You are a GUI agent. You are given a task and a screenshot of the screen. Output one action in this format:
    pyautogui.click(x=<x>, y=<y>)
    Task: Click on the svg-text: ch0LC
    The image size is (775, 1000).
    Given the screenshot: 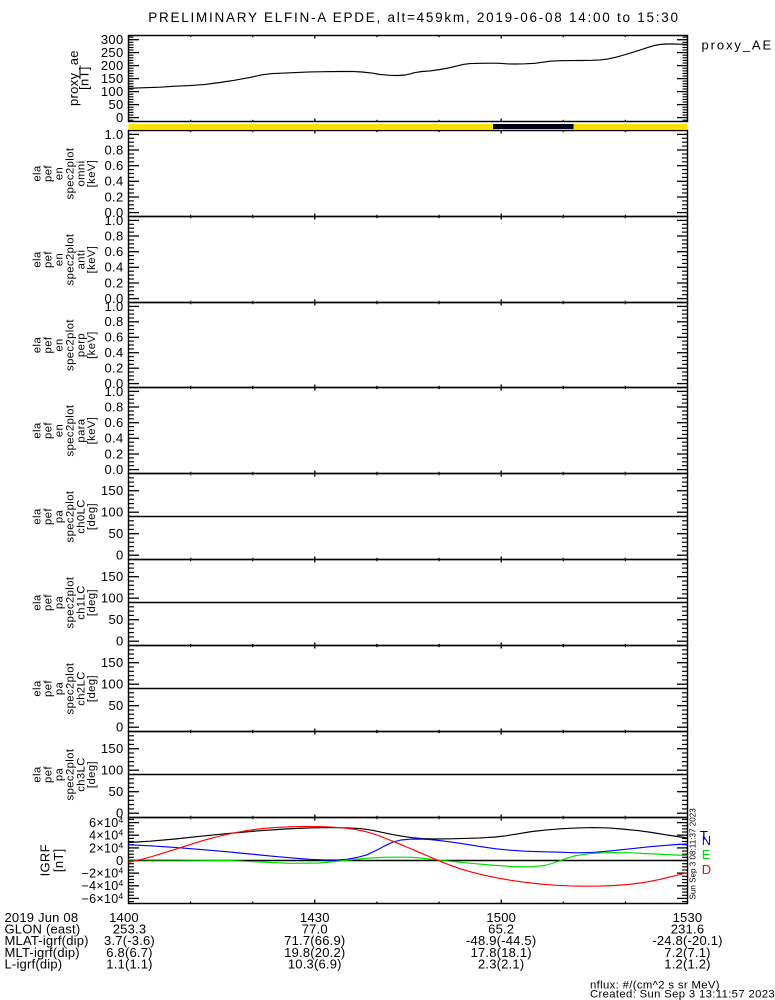 What is the action you would take?
    pyautogui.click(x=82, y=516)
    